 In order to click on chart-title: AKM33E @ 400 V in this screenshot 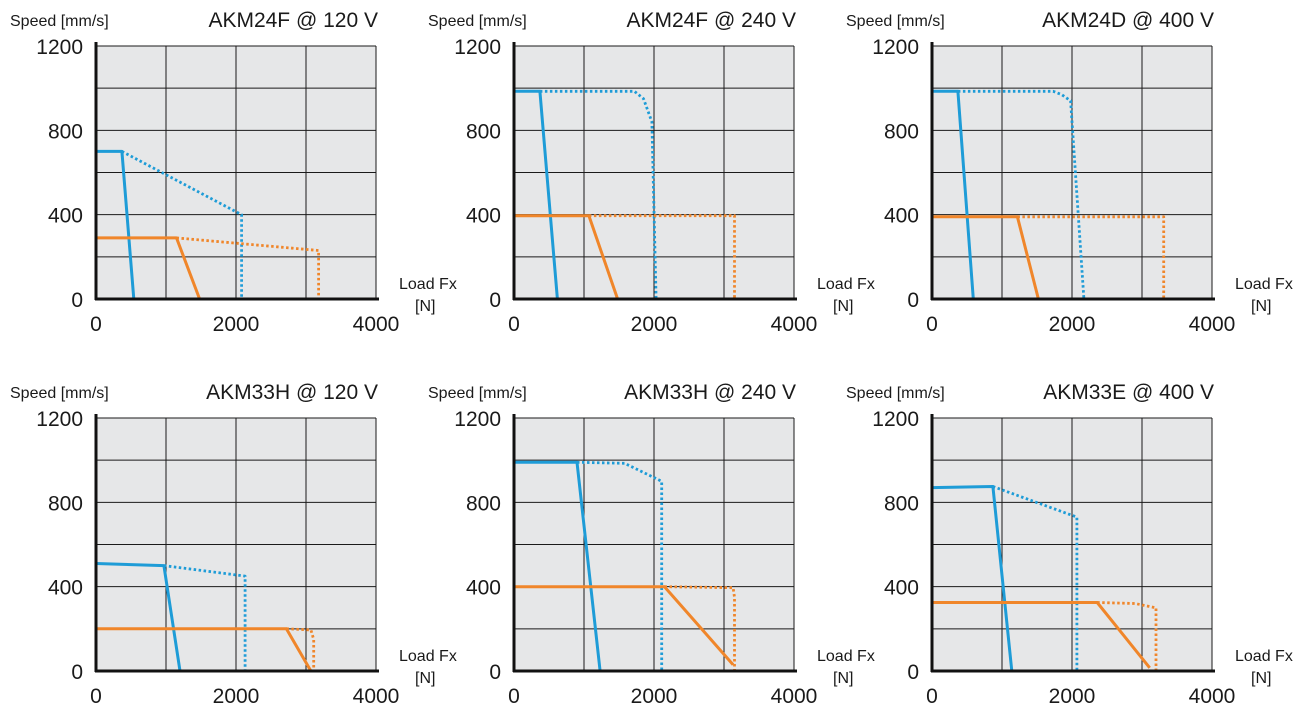, I will do `click(1128, 392)`.